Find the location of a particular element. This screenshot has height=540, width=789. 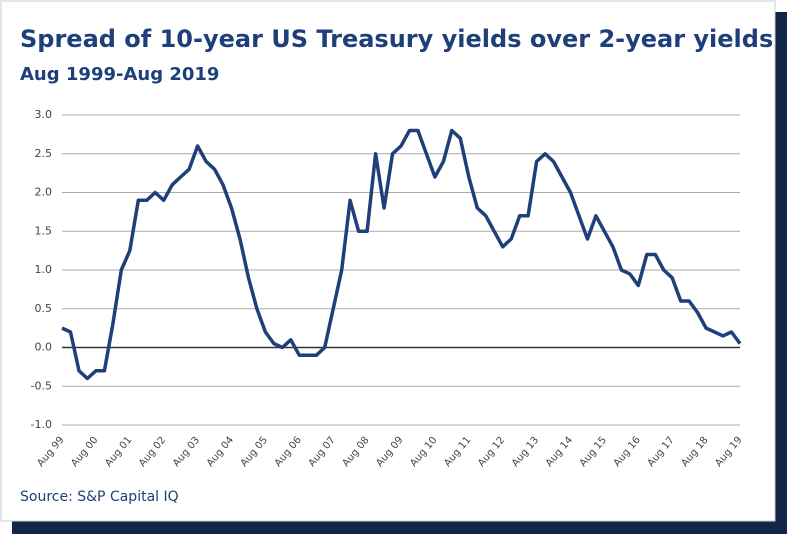

y-tick-label: 1.5 is located at coordinates (44, 230).